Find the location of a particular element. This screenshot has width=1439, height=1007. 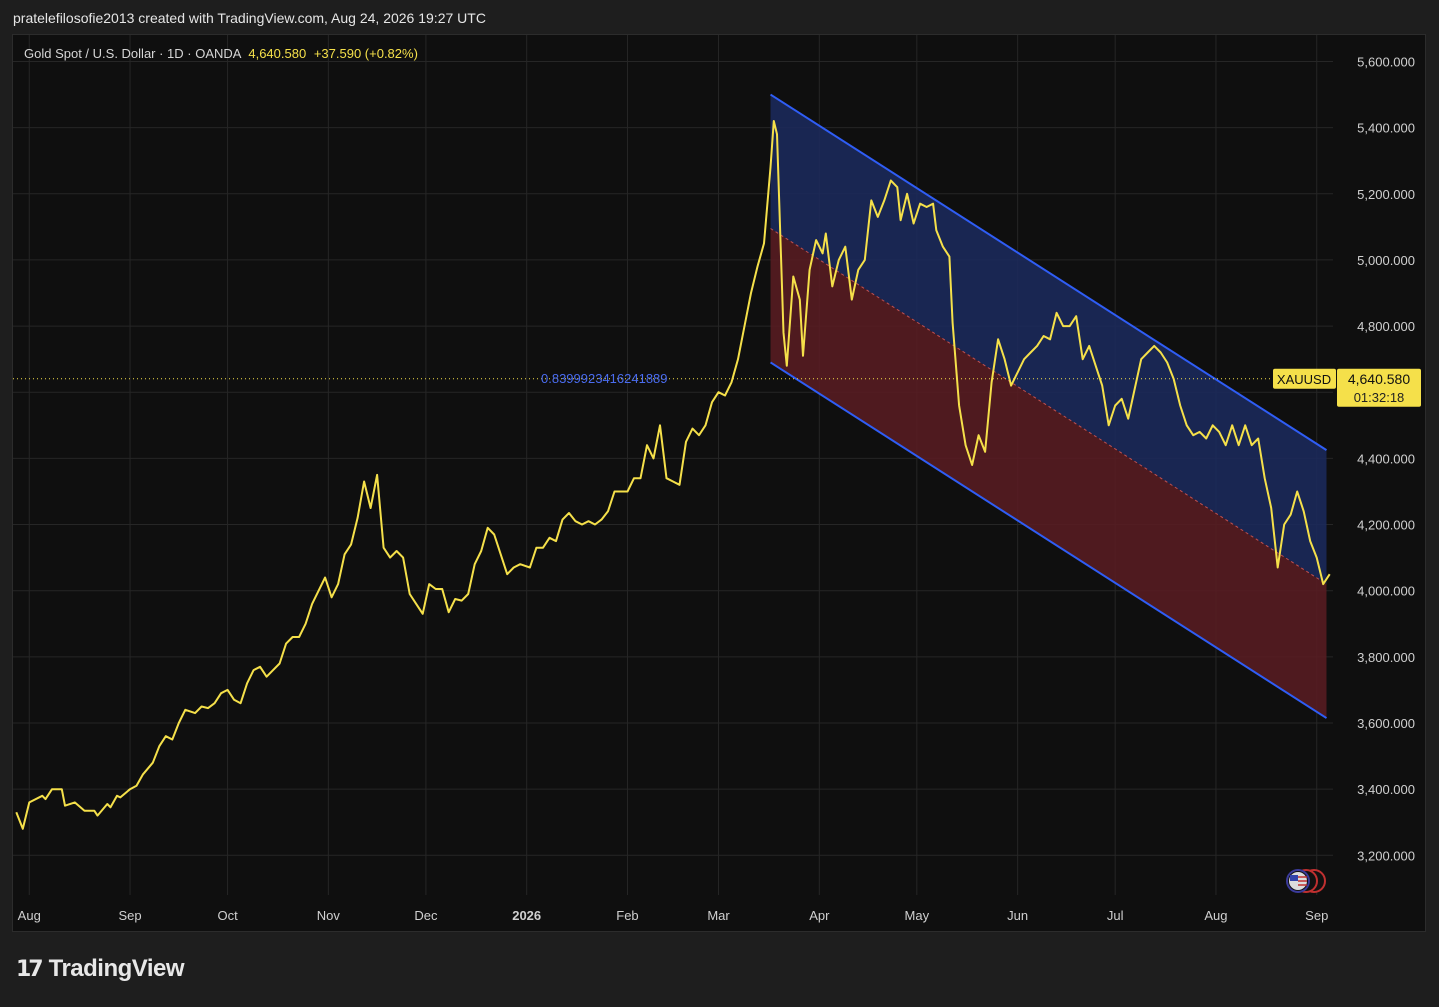

price-badge-countdown: 01:32:18 is located at coordinates (1379, 397).